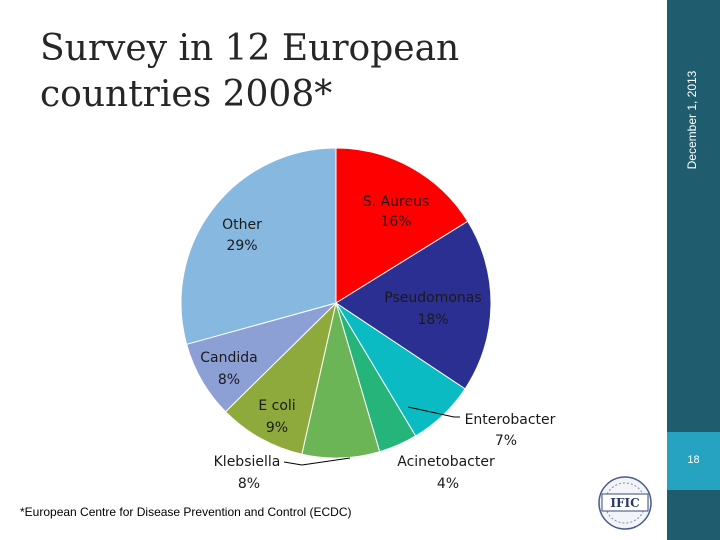 The image size is (720, 540). I want to click on slide-title: Survey in 12 European countries 2008*, so click(320, 72).